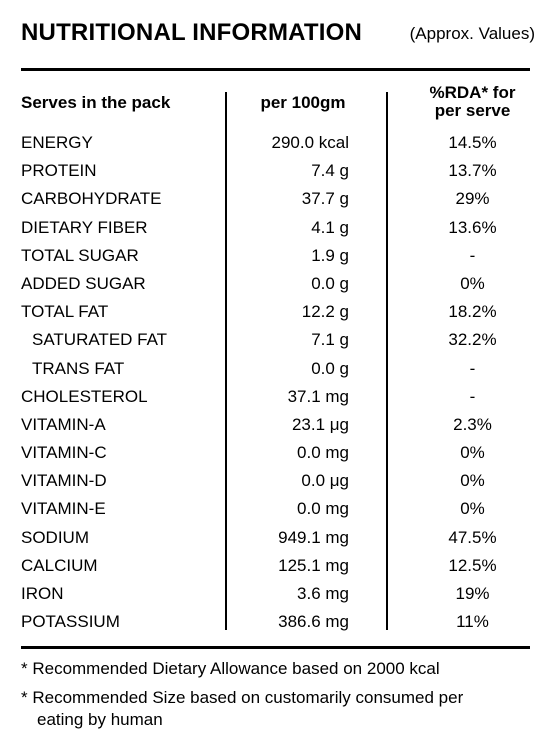  What do you see at coordinates (59, 171) in the screenshot?
I see `nutrient-name: PROTEIN` at bounding box center [59, 171].